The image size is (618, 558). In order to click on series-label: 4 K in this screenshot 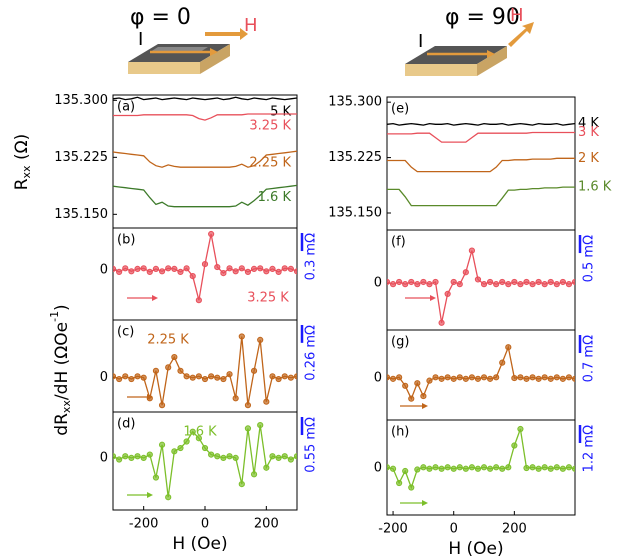, I will do `click(588, 123)`.